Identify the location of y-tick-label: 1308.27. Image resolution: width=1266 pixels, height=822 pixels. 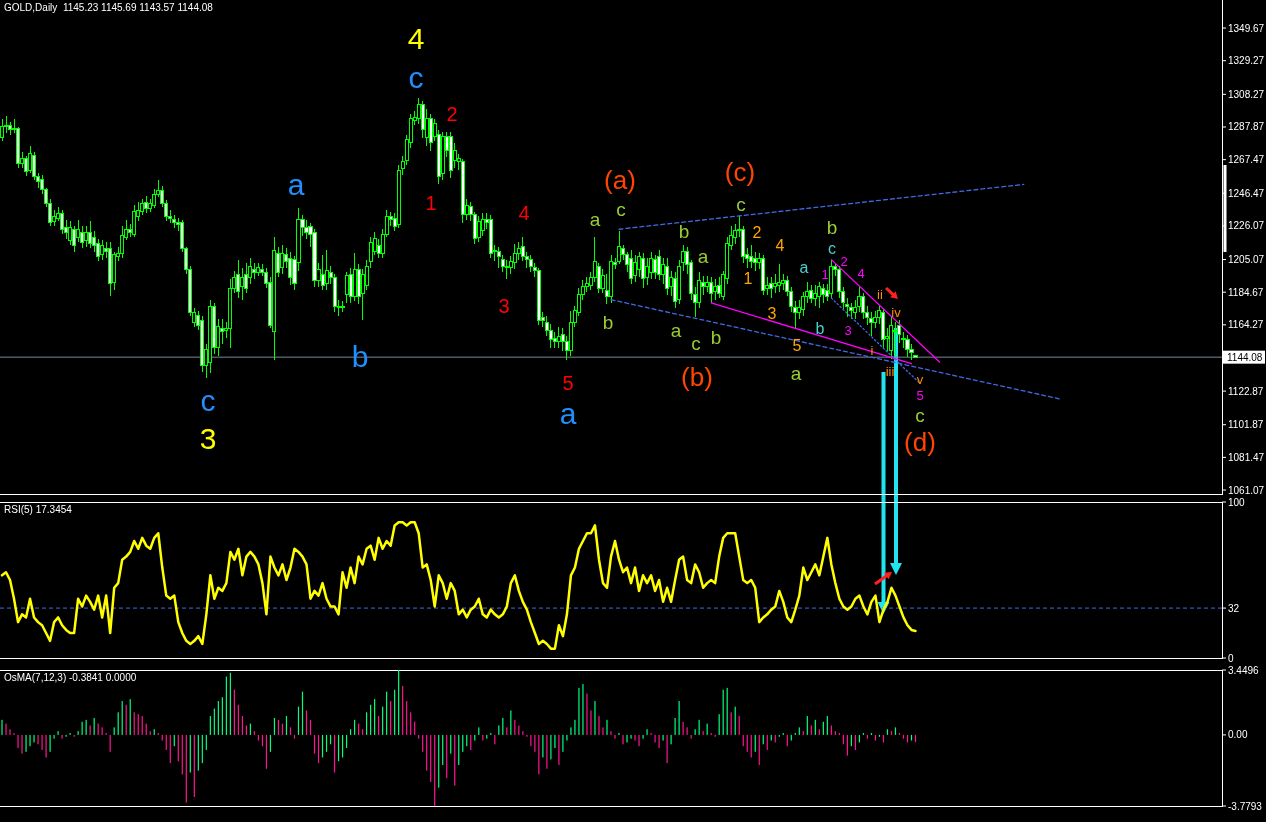
(1246, 94).